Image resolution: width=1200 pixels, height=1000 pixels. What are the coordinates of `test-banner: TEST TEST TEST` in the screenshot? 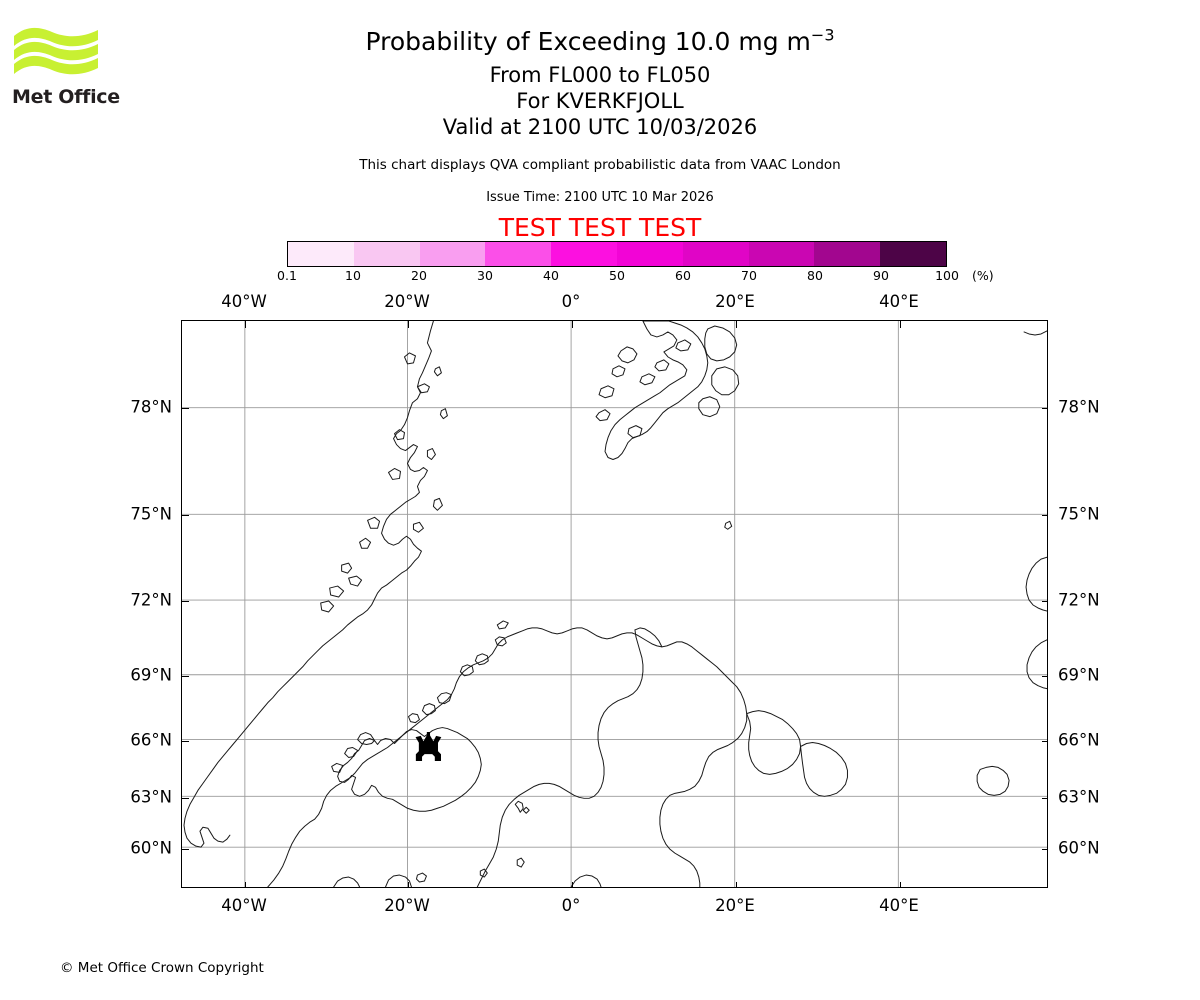 It's located at (600, 227).